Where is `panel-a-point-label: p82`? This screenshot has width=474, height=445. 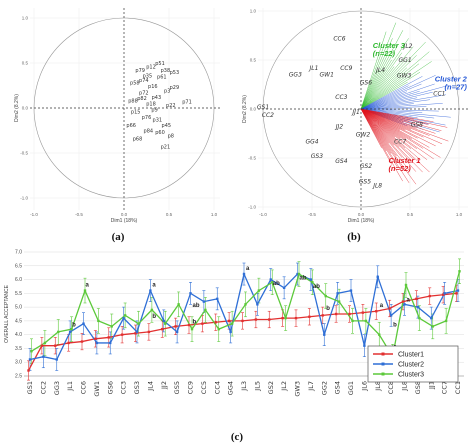
panel-a-point-label: p82 is located at coordinates (142, 99).